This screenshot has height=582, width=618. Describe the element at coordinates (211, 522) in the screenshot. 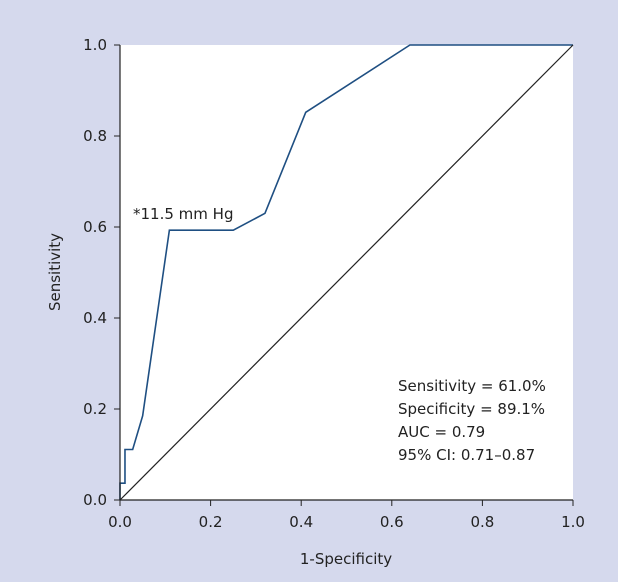

I see `x-tick-label: 0.2` at that location.